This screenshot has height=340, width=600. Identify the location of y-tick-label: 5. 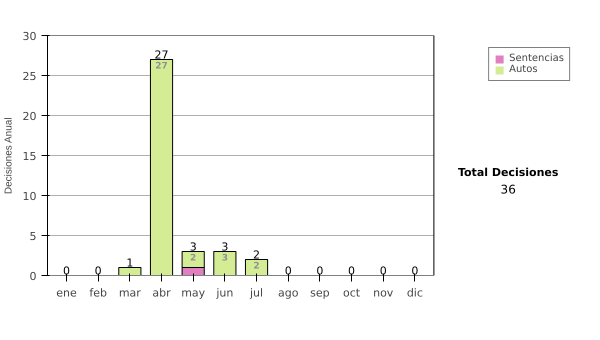
(33, 236).